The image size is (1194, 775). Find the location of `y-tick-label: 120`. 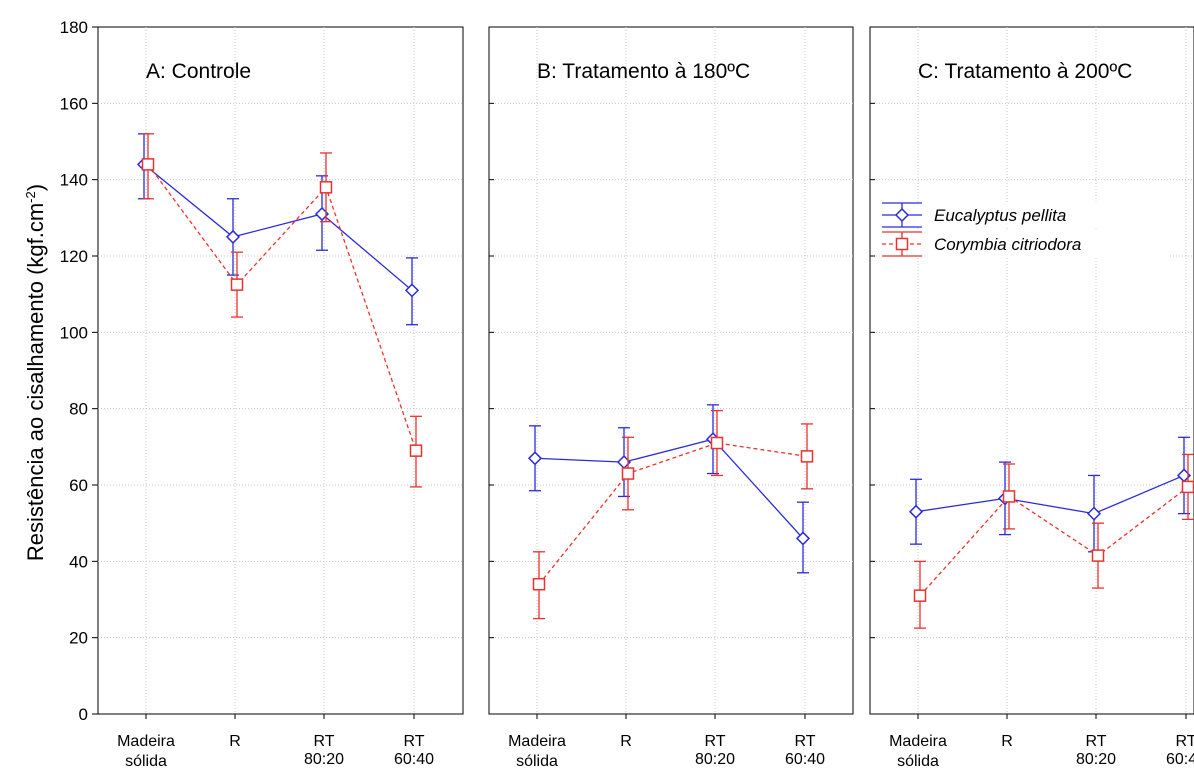

y-tick-label: 120 is located at coordinates (74, 256).